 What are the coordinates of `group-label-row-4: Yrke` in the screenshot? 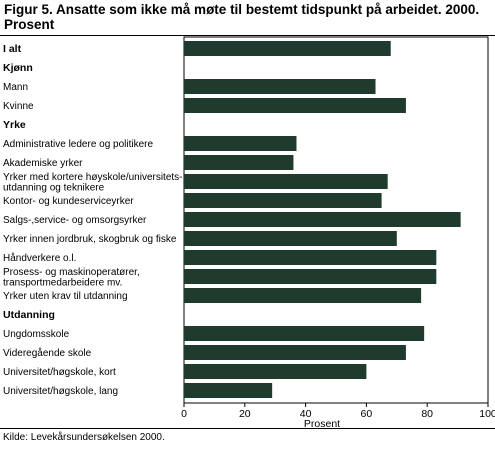 It's located at (14, 125).